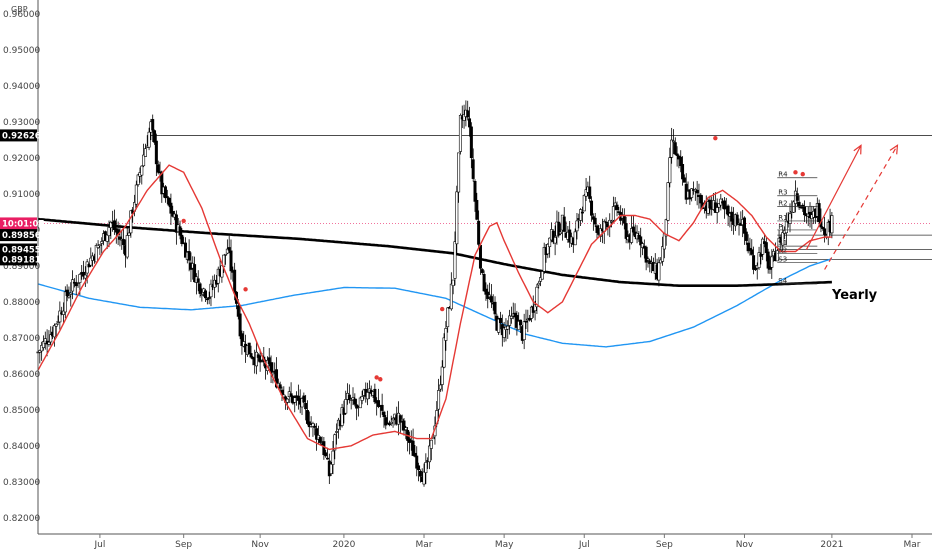 This screenshot has width=932, height=550. What do you see at coordinates (21, 260) in the screenshot?
I see `price-badge-text: 0.89181` at bounding box center [21, 260].